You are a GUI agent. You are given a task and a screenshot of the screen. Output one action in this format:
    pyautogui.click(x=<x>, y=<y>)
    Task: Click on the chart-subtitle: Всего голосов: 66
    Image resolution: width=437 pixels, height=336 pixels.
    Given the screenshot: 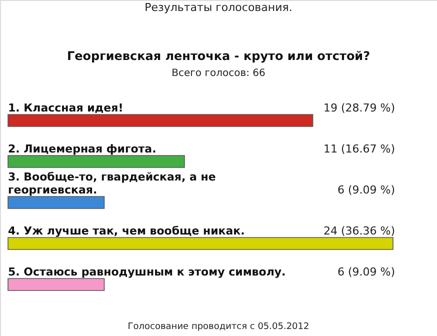 What is the action you would take?
    pyautogui.click(x=219, y=73)
    